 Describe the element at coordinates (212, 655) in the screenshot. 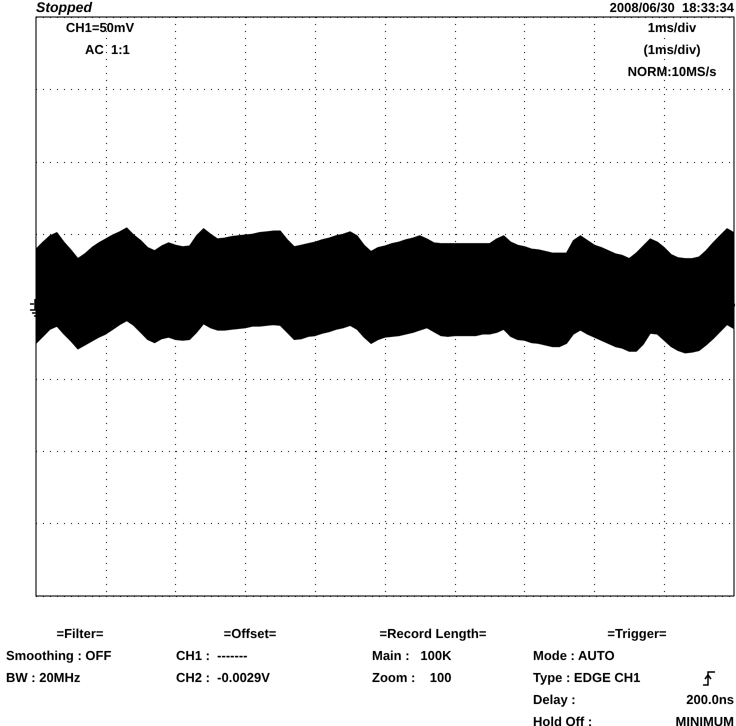

I see `text: CH1 : -------` at that location.